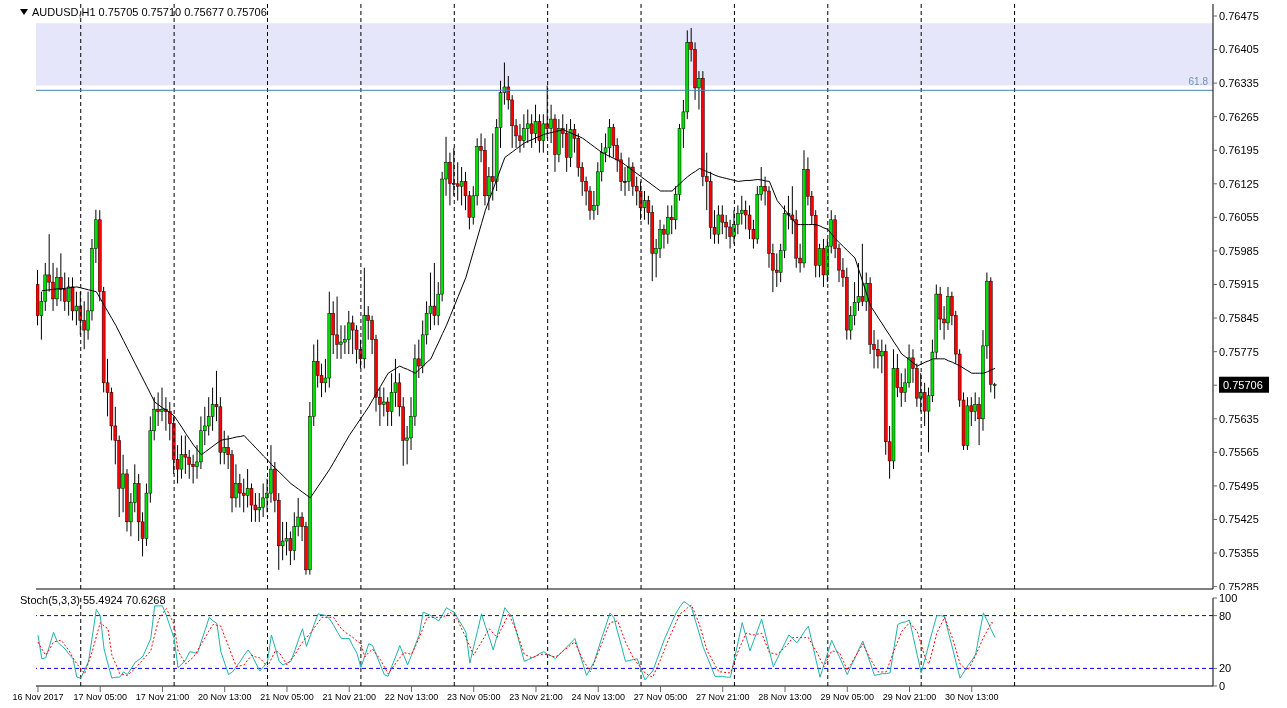 This screenshot has height=708, width=1287. Describe the element at coordinates (1225, 615) in the screenshot. I see `y-tick-label: 80` at that location.